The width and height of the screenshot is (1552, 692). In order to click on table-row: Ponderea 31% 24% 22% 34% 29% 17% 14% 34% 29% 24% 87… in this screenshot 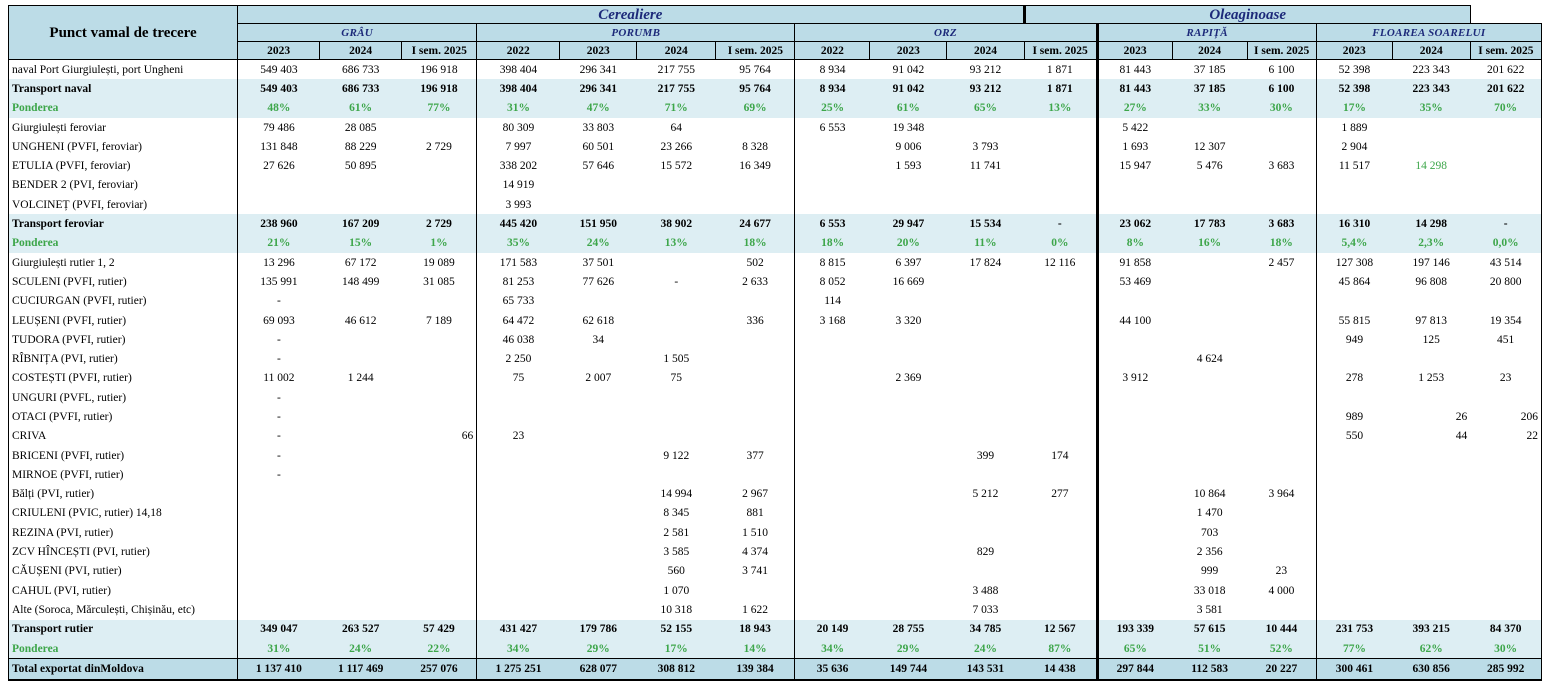, I will do `click(775, 648)`.